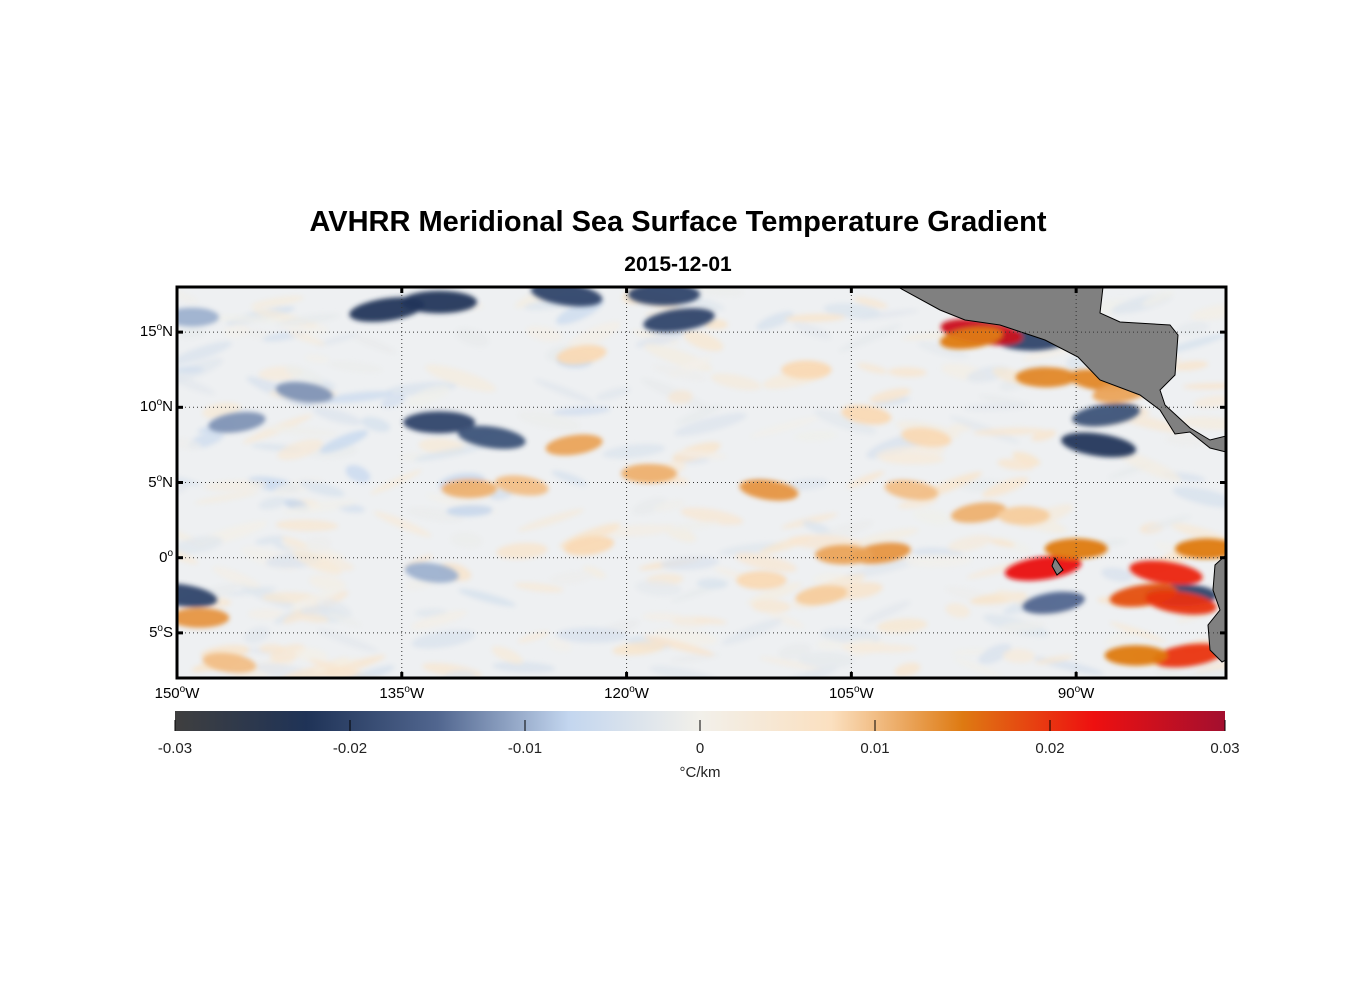 This screenshot has height=1000, width=1356. I want to click on lon-tick-label: 150oW, so click(177, 693).